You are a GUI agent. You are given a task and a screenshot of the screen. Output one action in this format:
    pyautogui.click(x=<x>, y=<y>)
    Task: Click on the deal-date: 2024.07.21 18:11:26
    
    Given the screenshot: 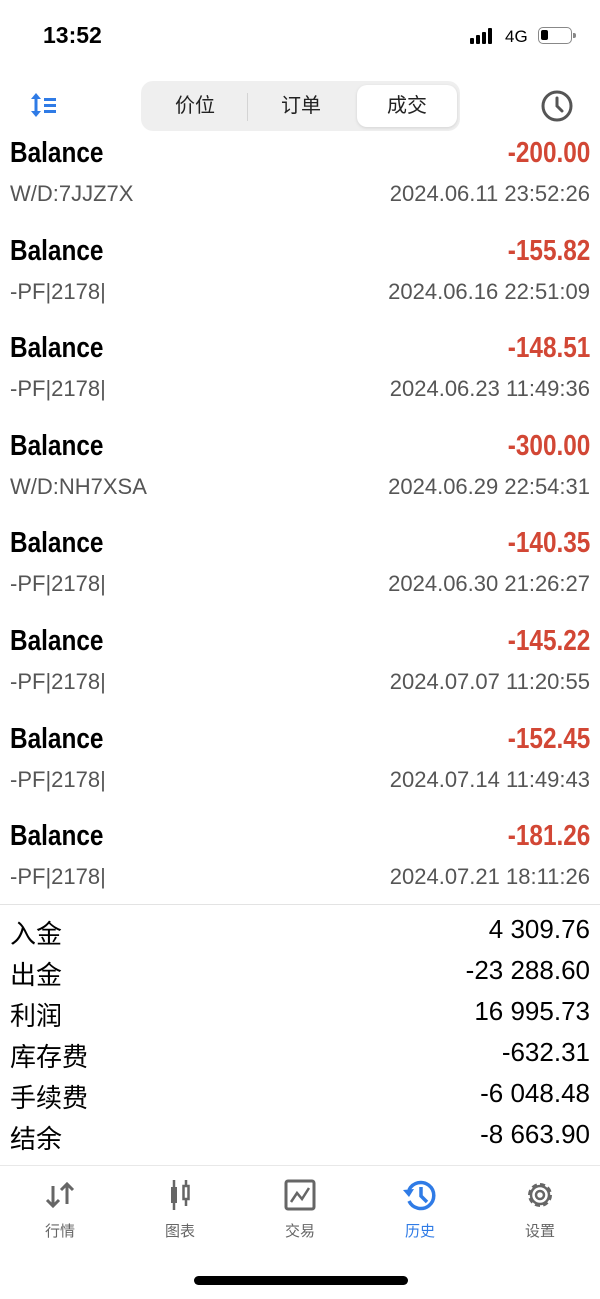 What is the action you would take?
    pyautogui.click(x=489, y=877)
    